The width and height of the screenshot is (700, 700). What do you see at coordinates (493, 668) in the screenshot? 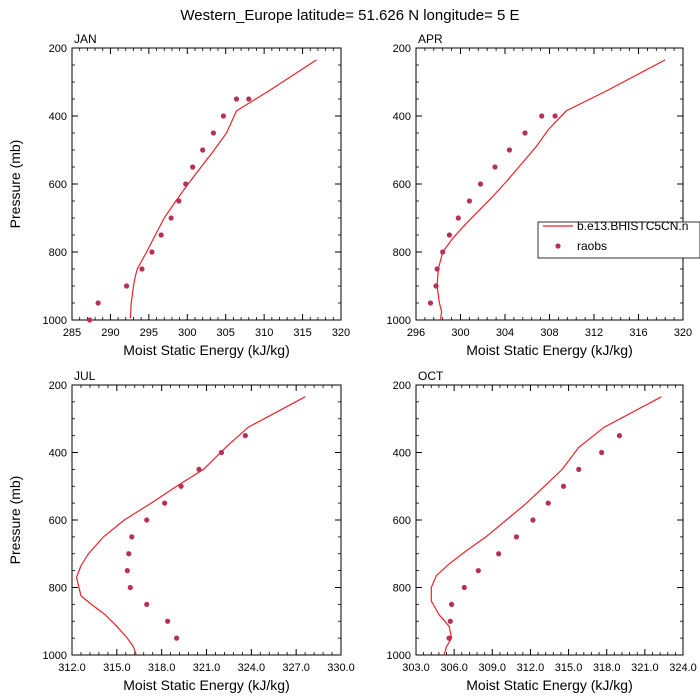
I see `x-tick-label: 309.0` at bounding box center [493, 668].